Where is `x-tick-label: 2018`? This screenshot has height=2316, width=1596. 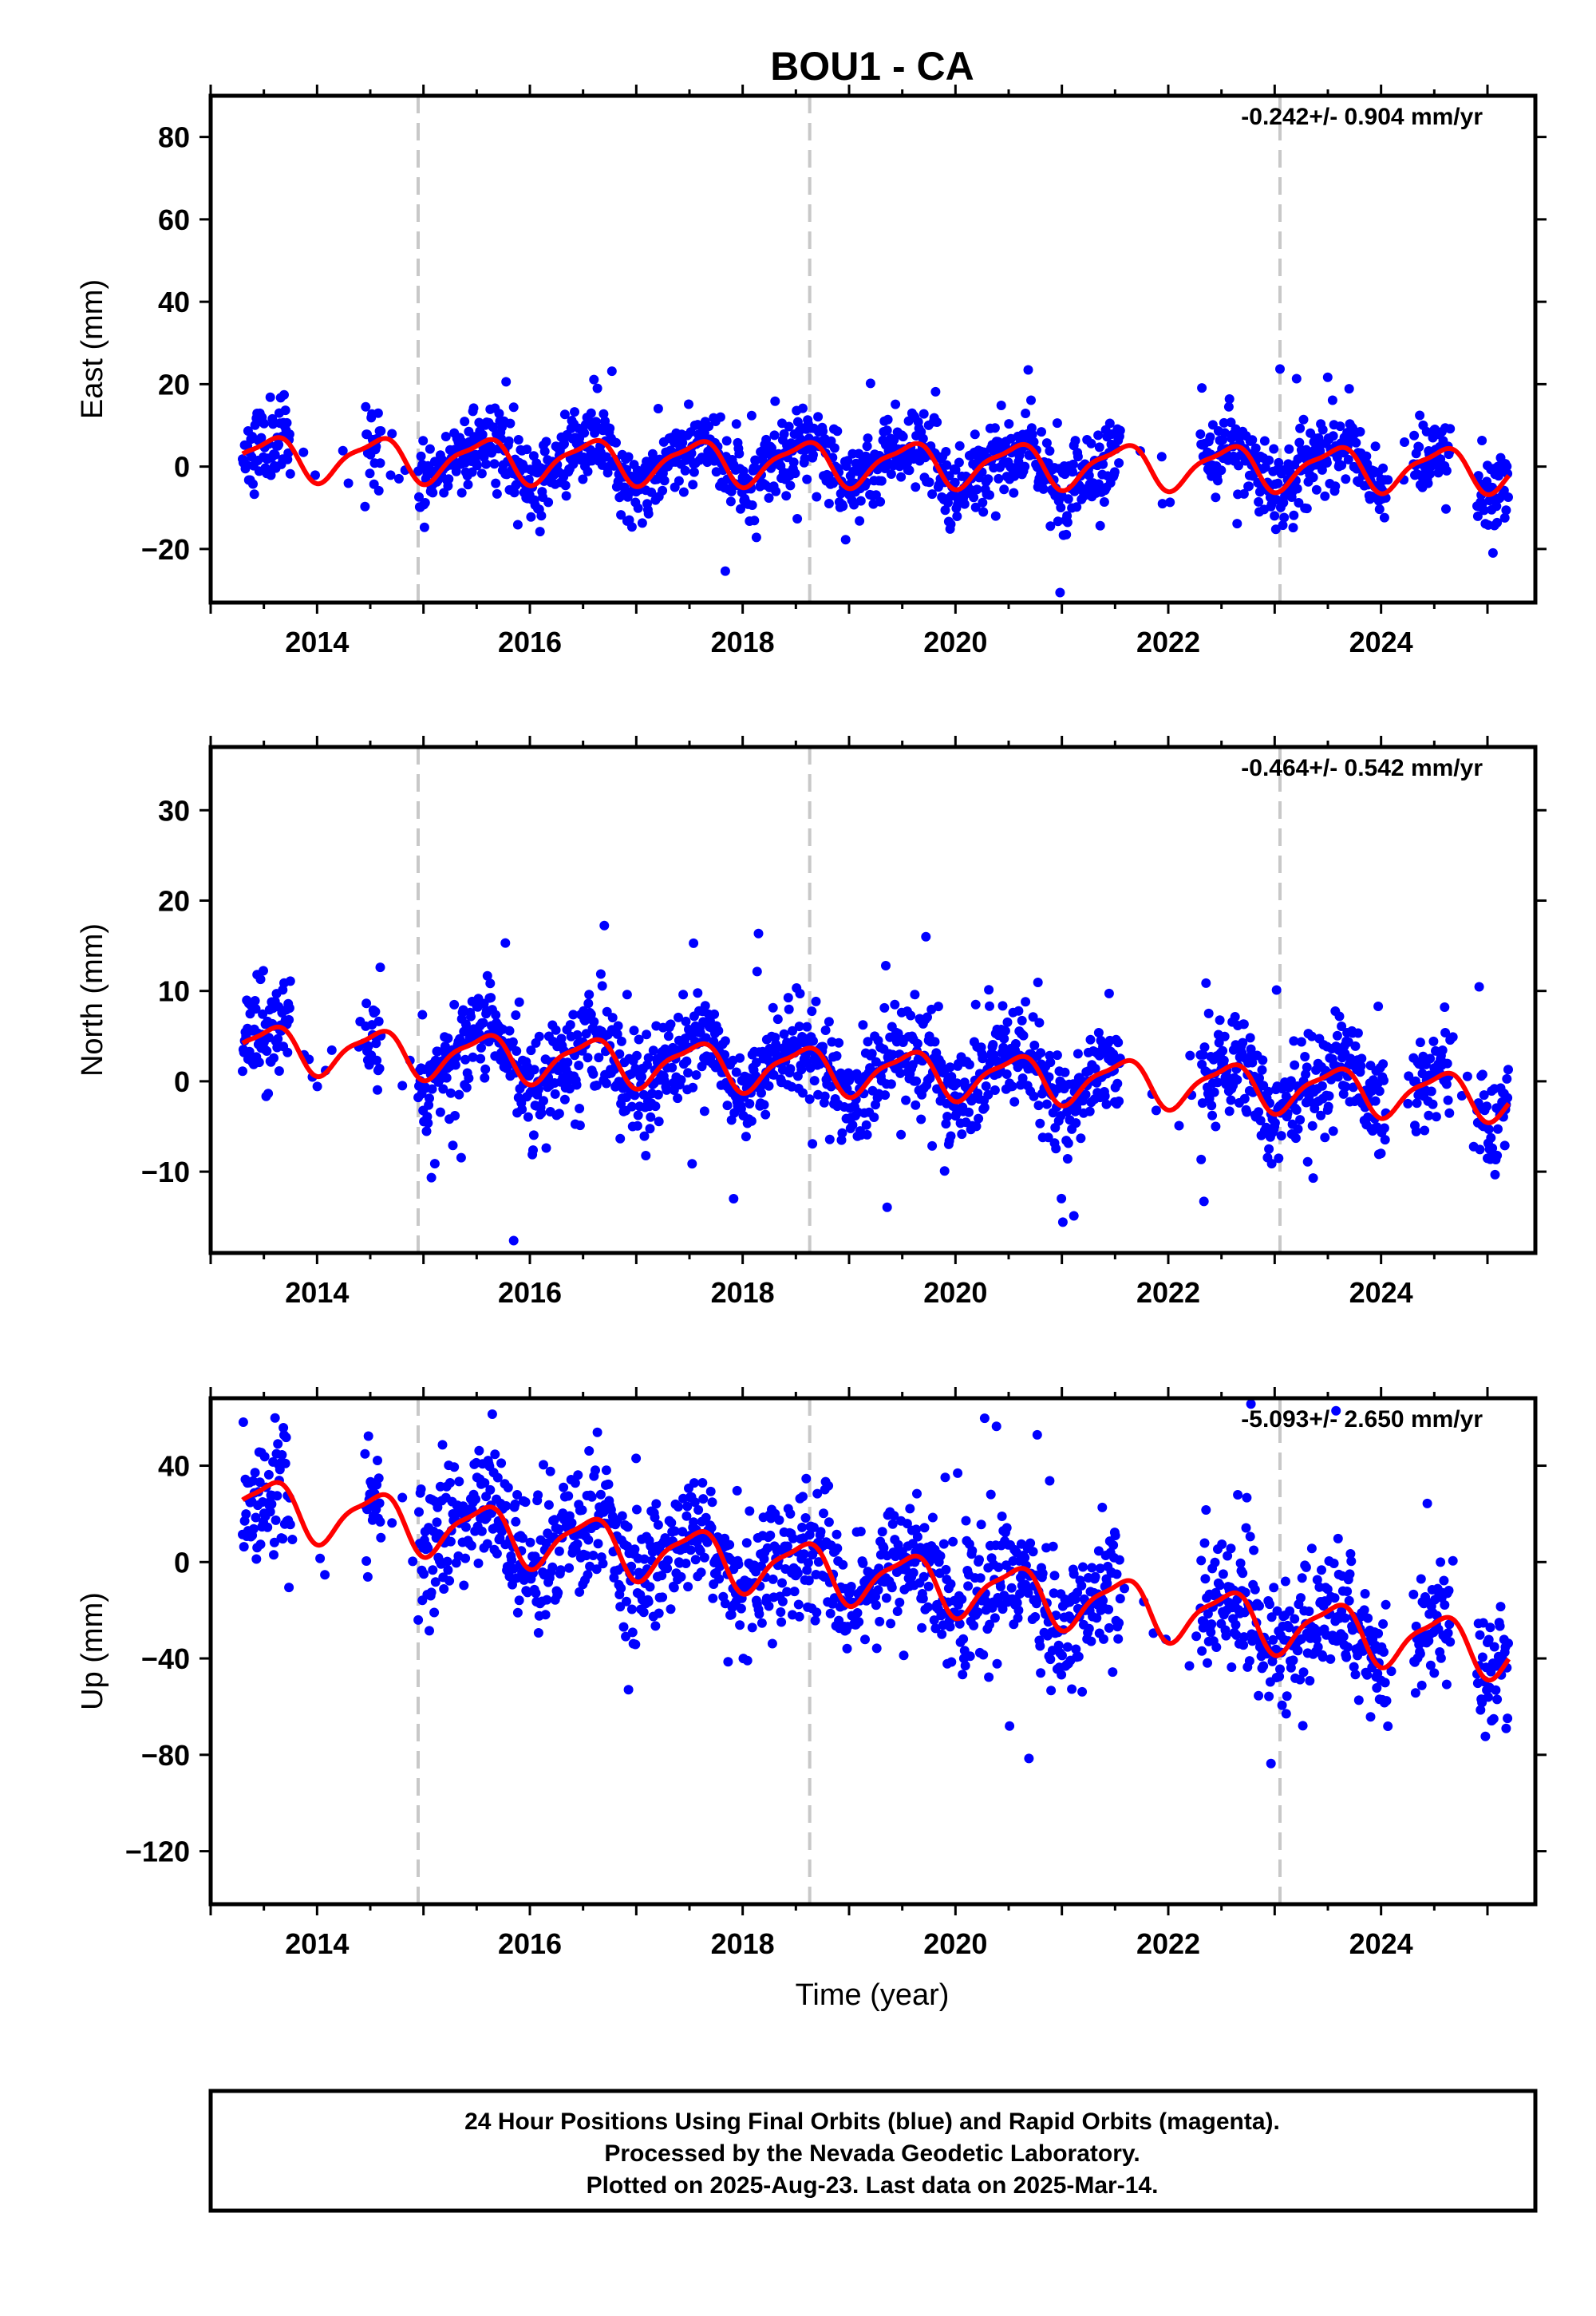
x-tick-label: 2018 is located at coordinates (743, 1292).